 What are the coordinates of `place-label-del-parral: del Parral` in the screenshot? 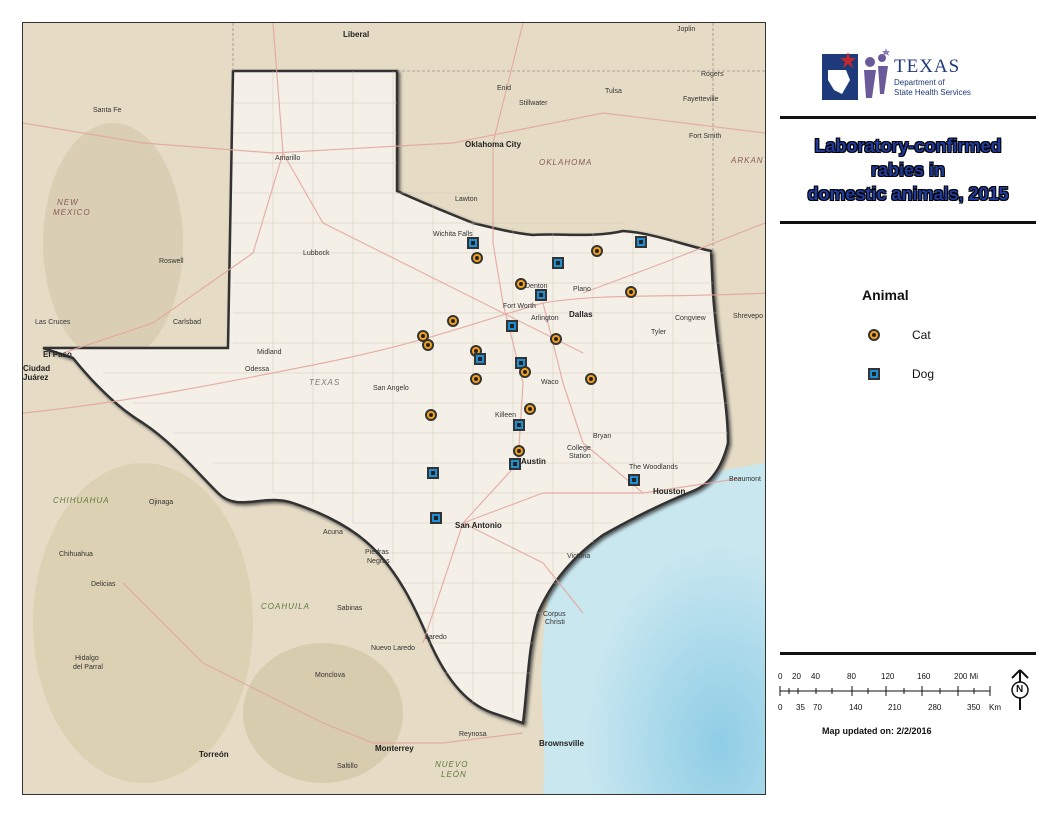 It's located at (88, 667).